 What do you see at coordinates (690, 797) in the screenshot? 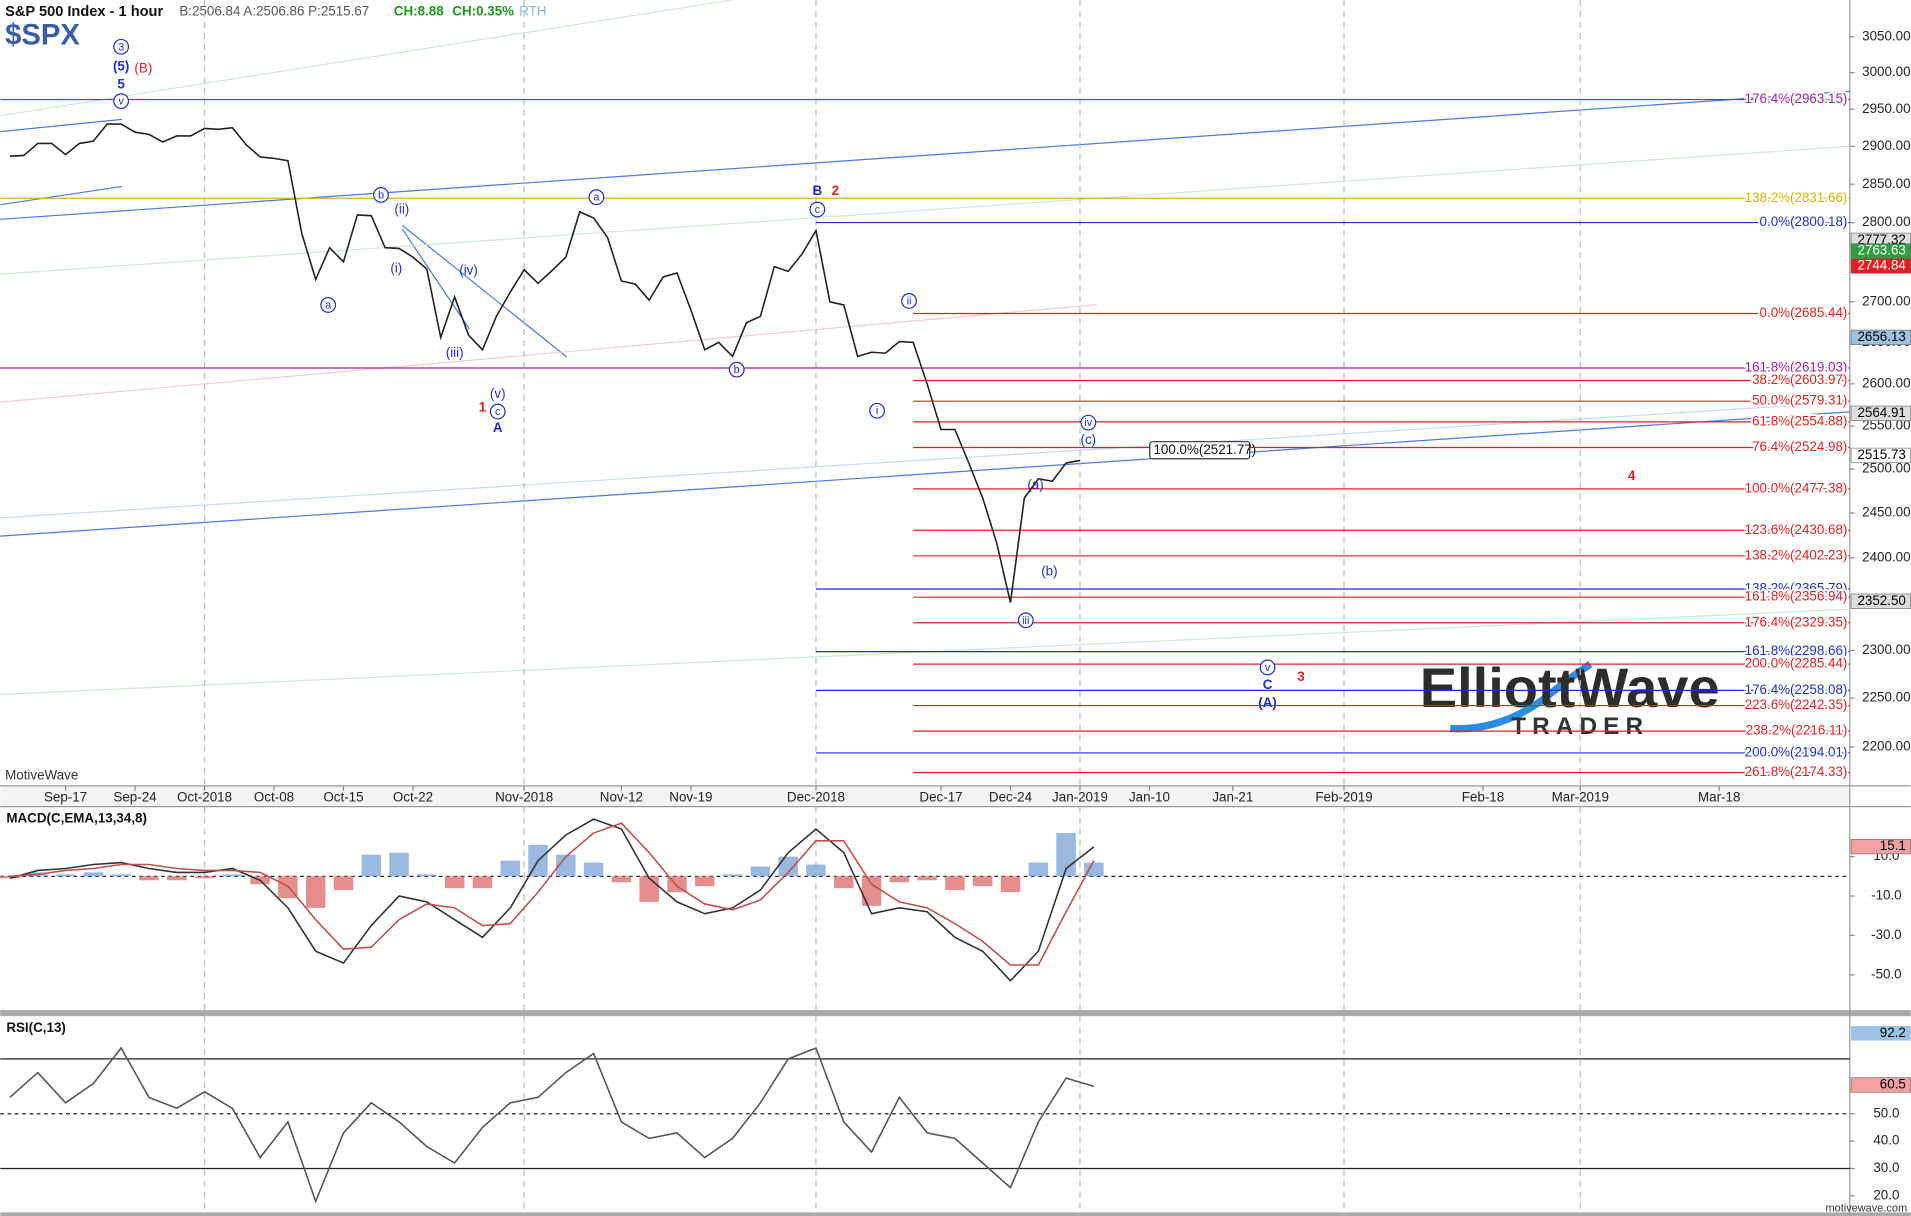
I see `x-tick-label: Nov-19` at bounding box center [690, 797].